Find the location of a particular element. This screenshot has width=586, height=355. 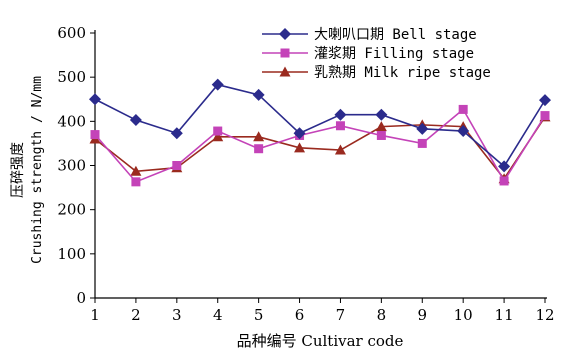

y-axis-label: 压碎强度 Crushing strength / N/mm is located at coordinates (27, 170).